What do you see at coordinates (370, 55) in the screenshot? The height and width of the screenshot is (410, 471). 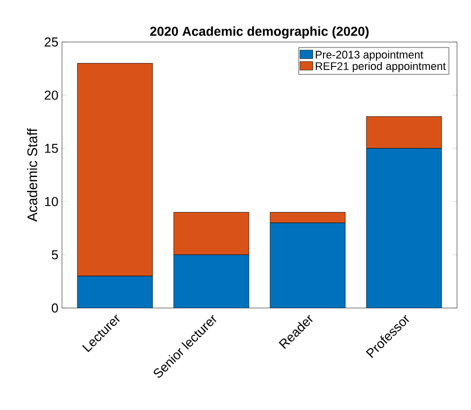 I see `legend-label: Pre-2013 appointment` at bounding box center [370, 55].